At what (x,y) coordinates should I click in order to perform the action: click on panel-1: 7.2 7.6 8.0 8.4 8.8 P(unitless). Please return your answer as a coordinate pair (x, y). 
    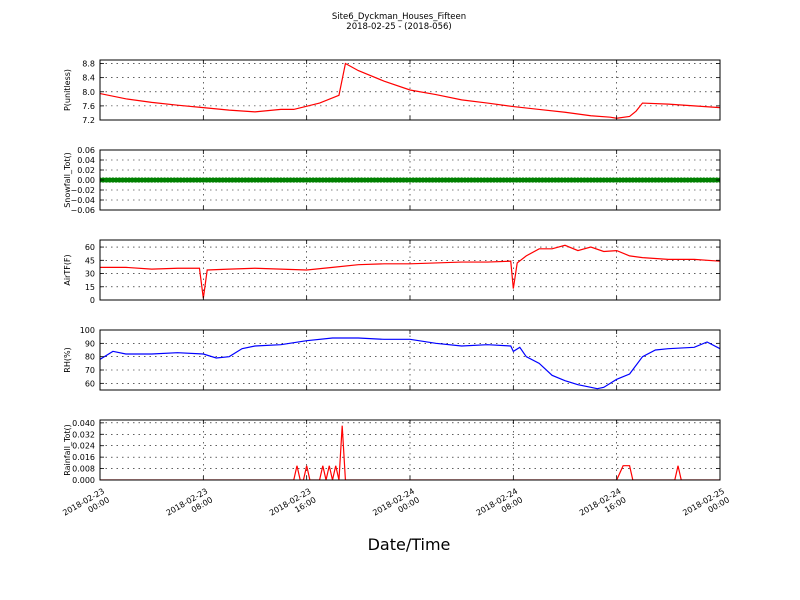
    Looking at the image, I should click on (392, 92).